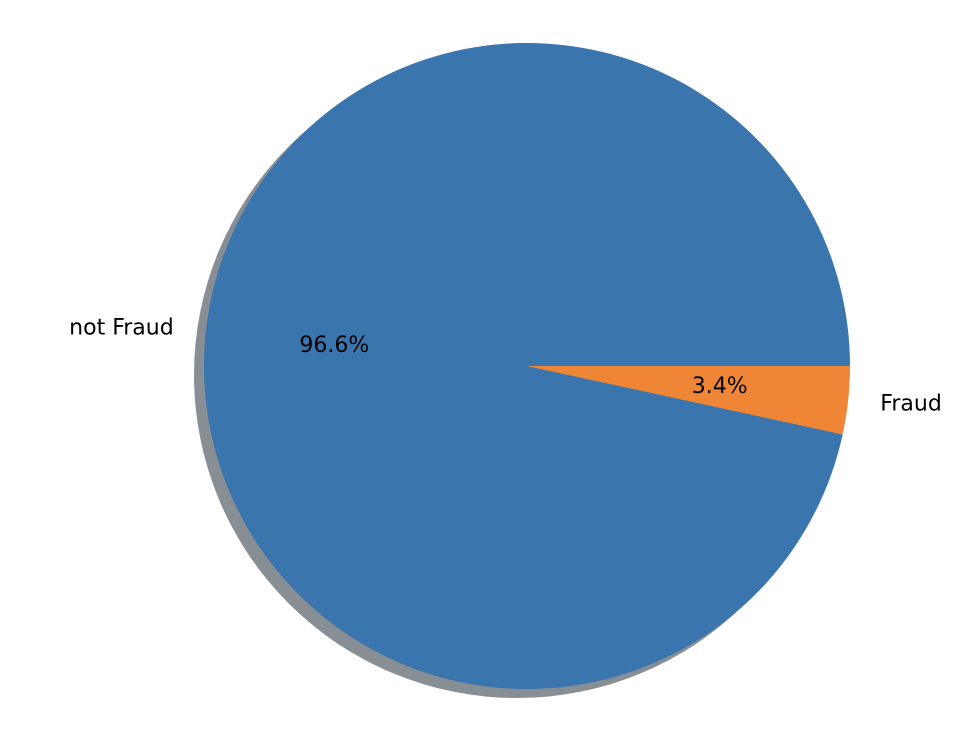 Image resolution: width=978 pixels, height=754 pixels. Describe the element at coordinates (505, 366) in the screenshot. I see `pie-labels: 96.6% not Fraud 3.4% Fraud` at that location.